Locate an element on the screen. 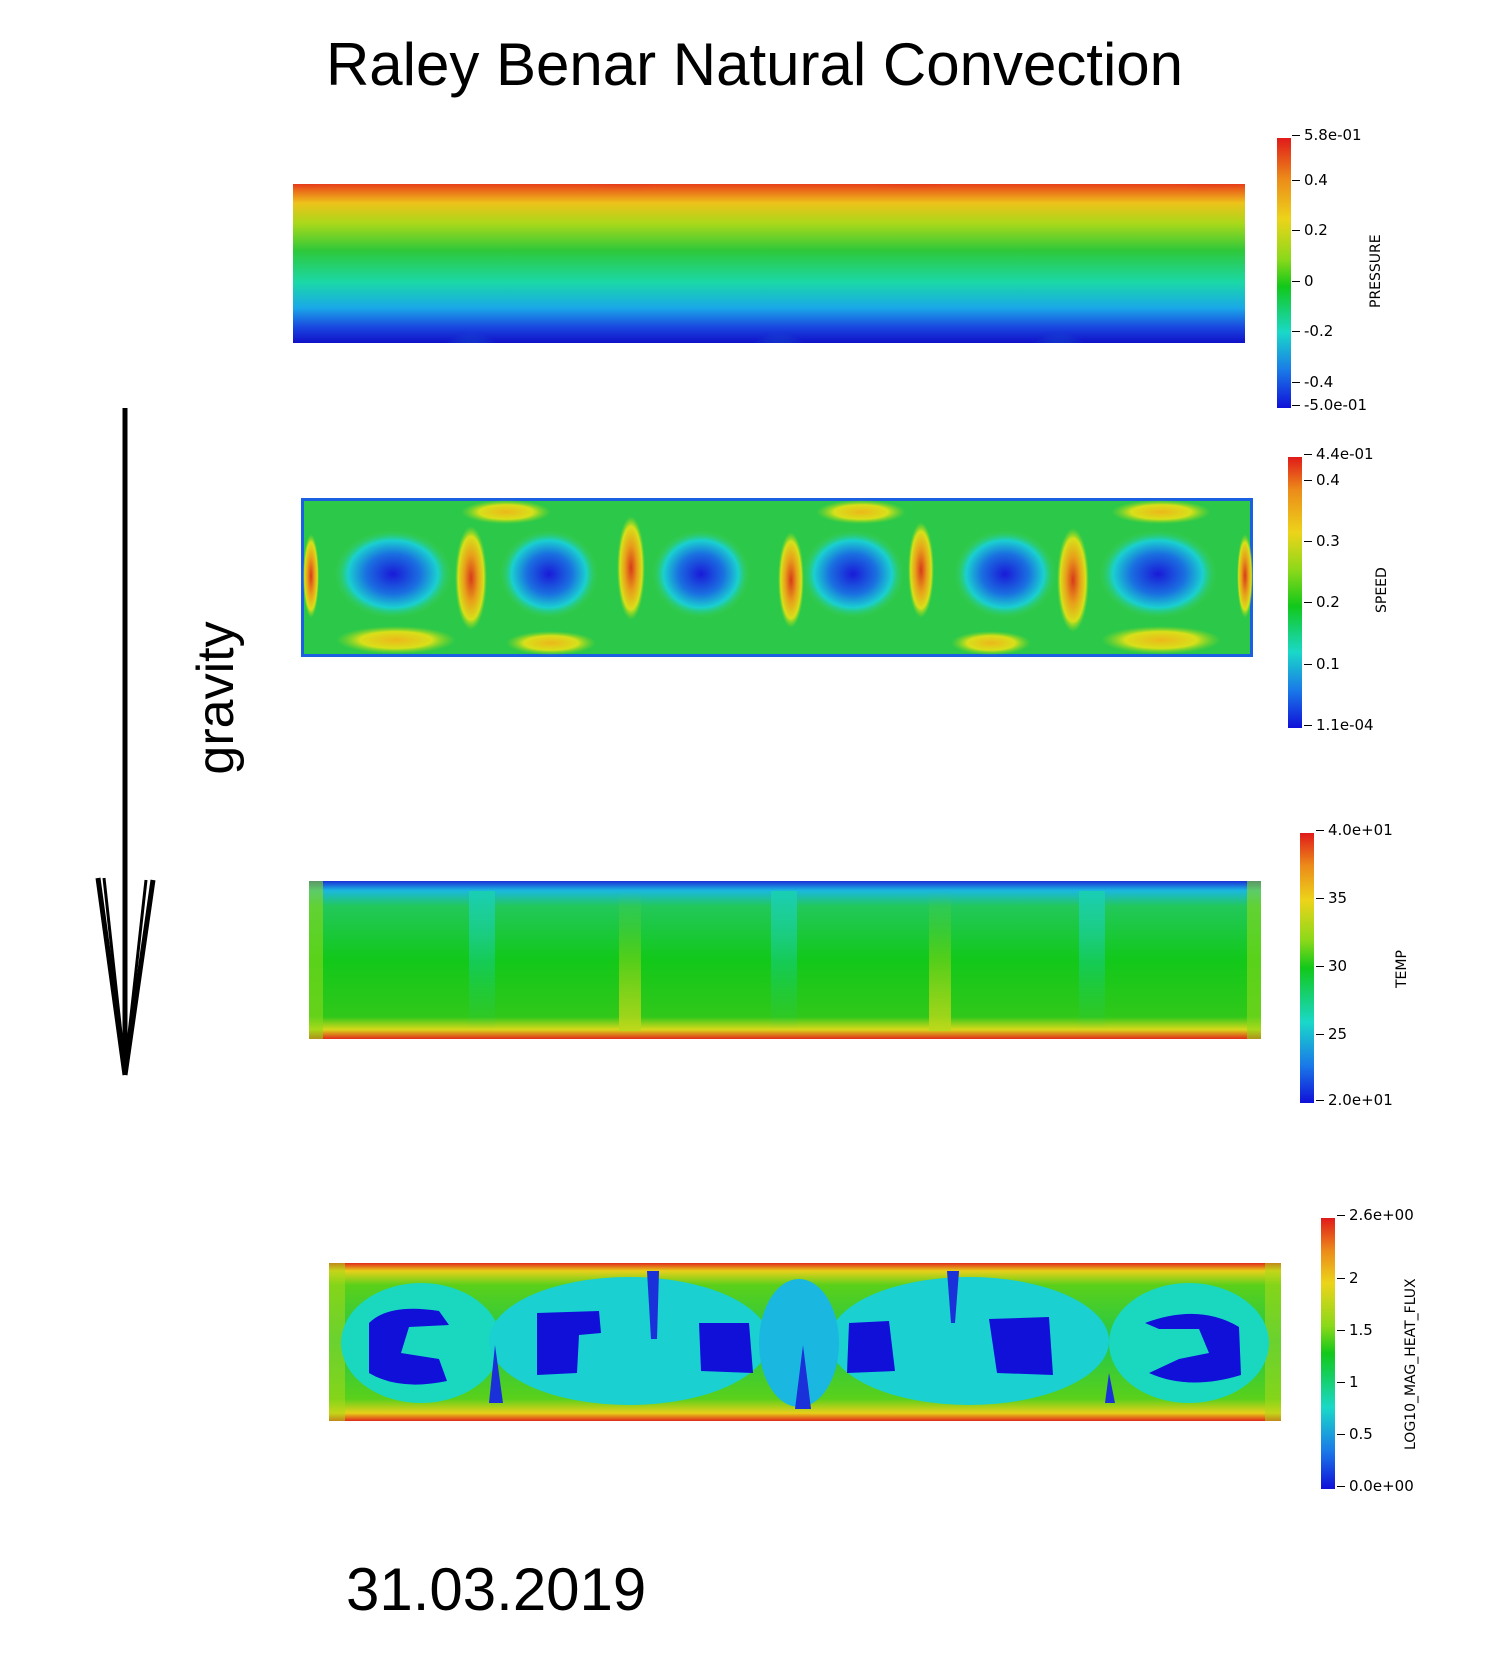 This screenshot has width=1509, height=1671. temp-field-plot is located at coordinates (785, 960).